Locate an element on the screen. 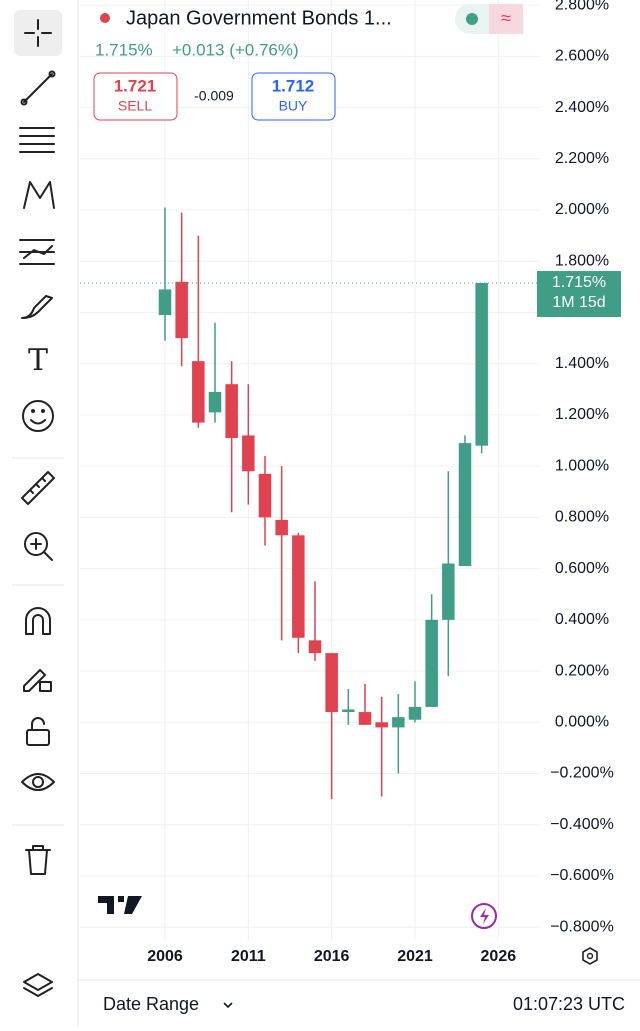  approx-icon: ≈ is located at coordinates (506, 18).